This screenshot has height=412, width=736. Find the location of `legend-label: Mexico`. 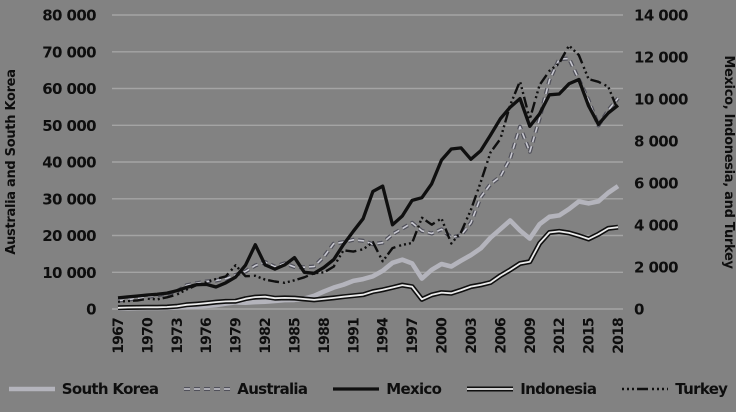

legend-label: Mexico is located at coordinates (414, 389).